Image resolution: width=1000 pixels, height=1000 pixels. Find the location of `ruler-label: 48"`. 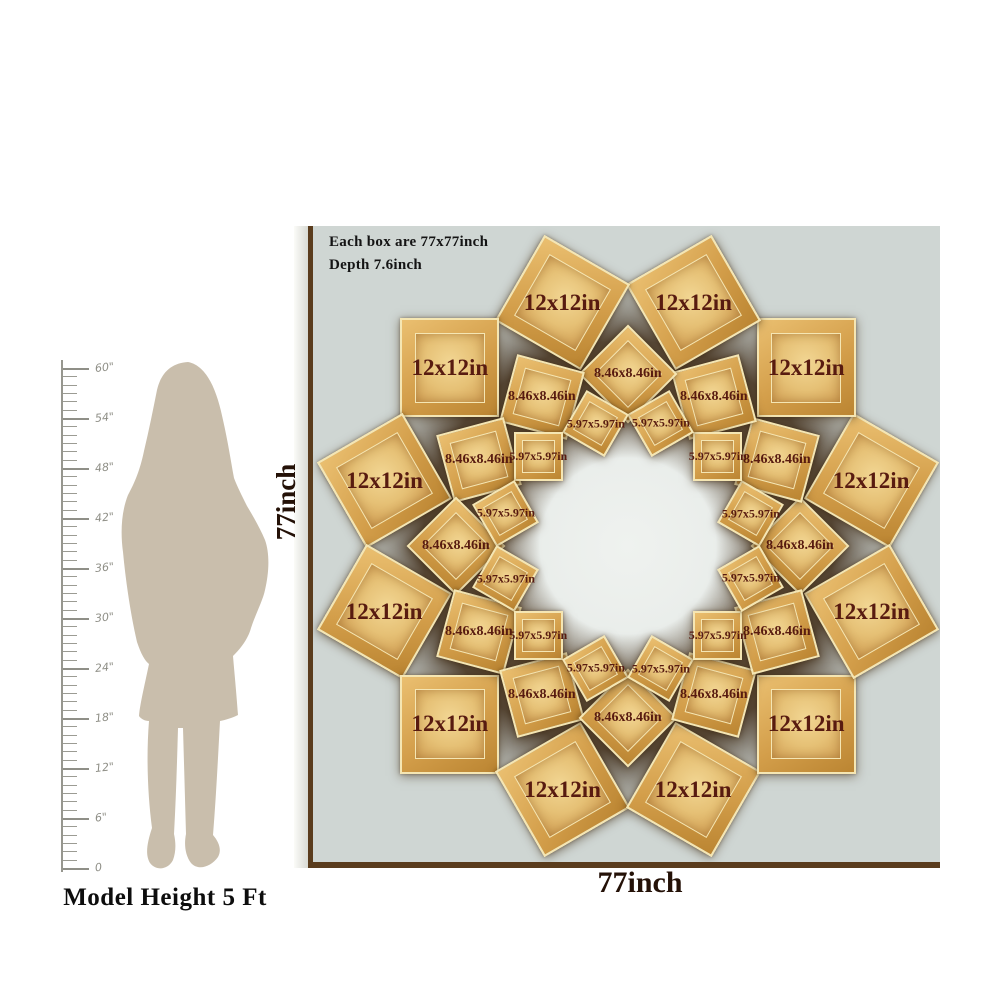

ruler-label: 48" is located at coordinates (104, 467).